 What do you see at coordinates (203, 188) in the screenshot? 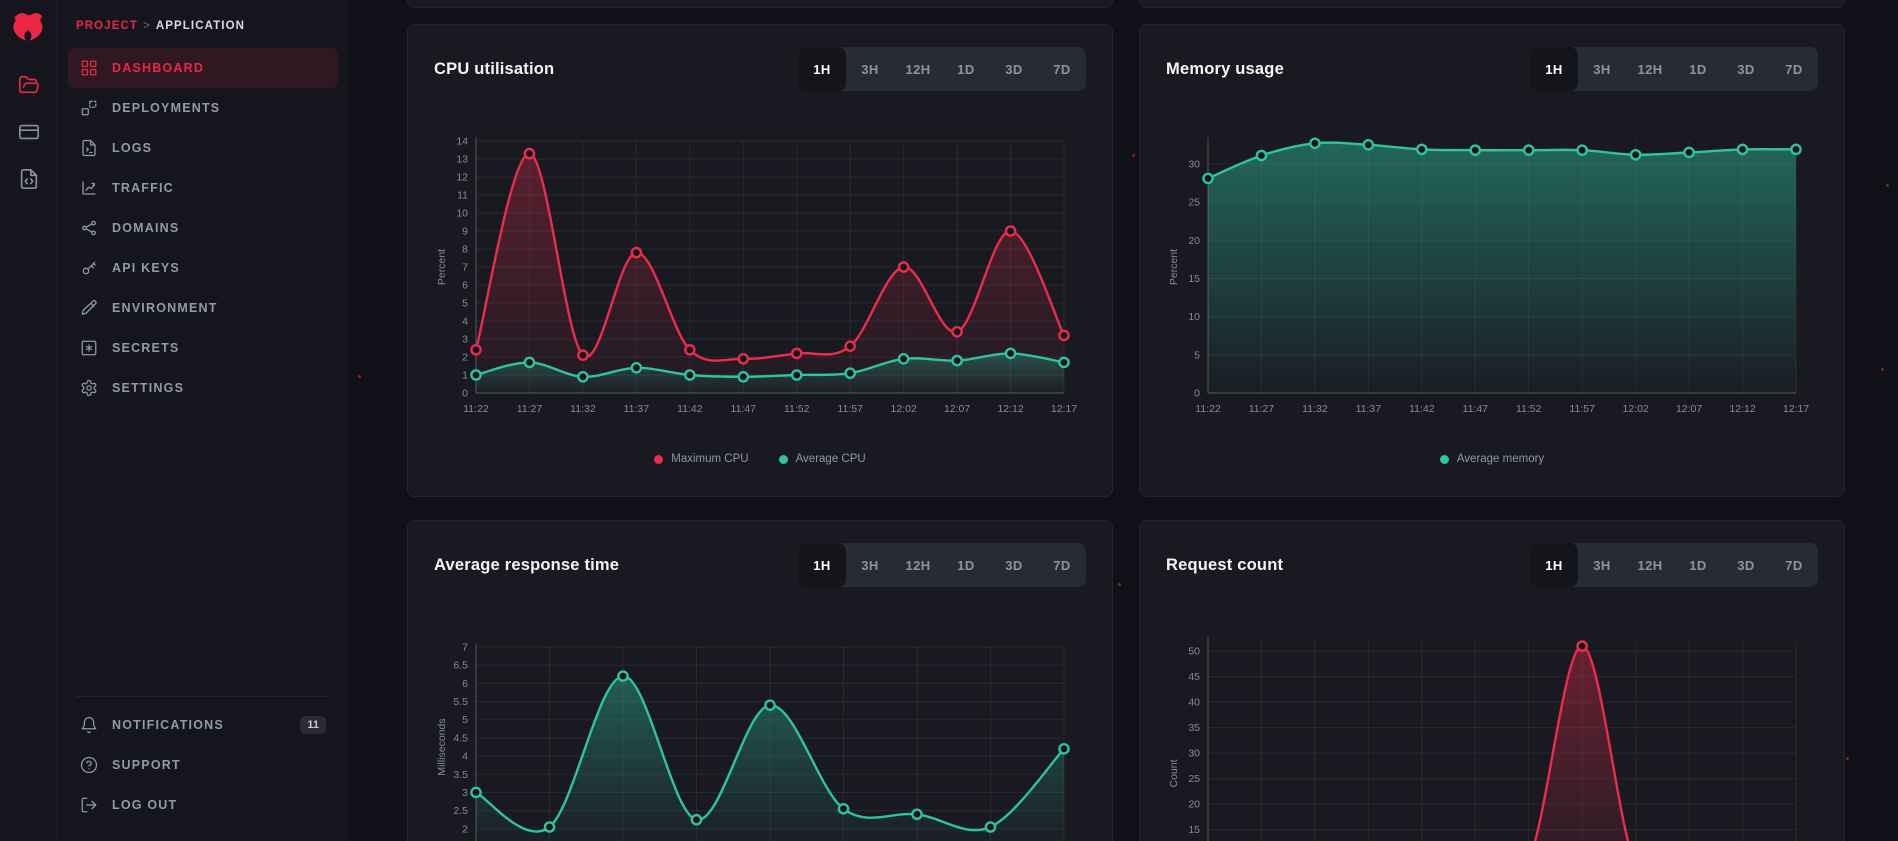
I see `sidebar-item-traffic: TRAFFIC` at bounding box center [203, 188].